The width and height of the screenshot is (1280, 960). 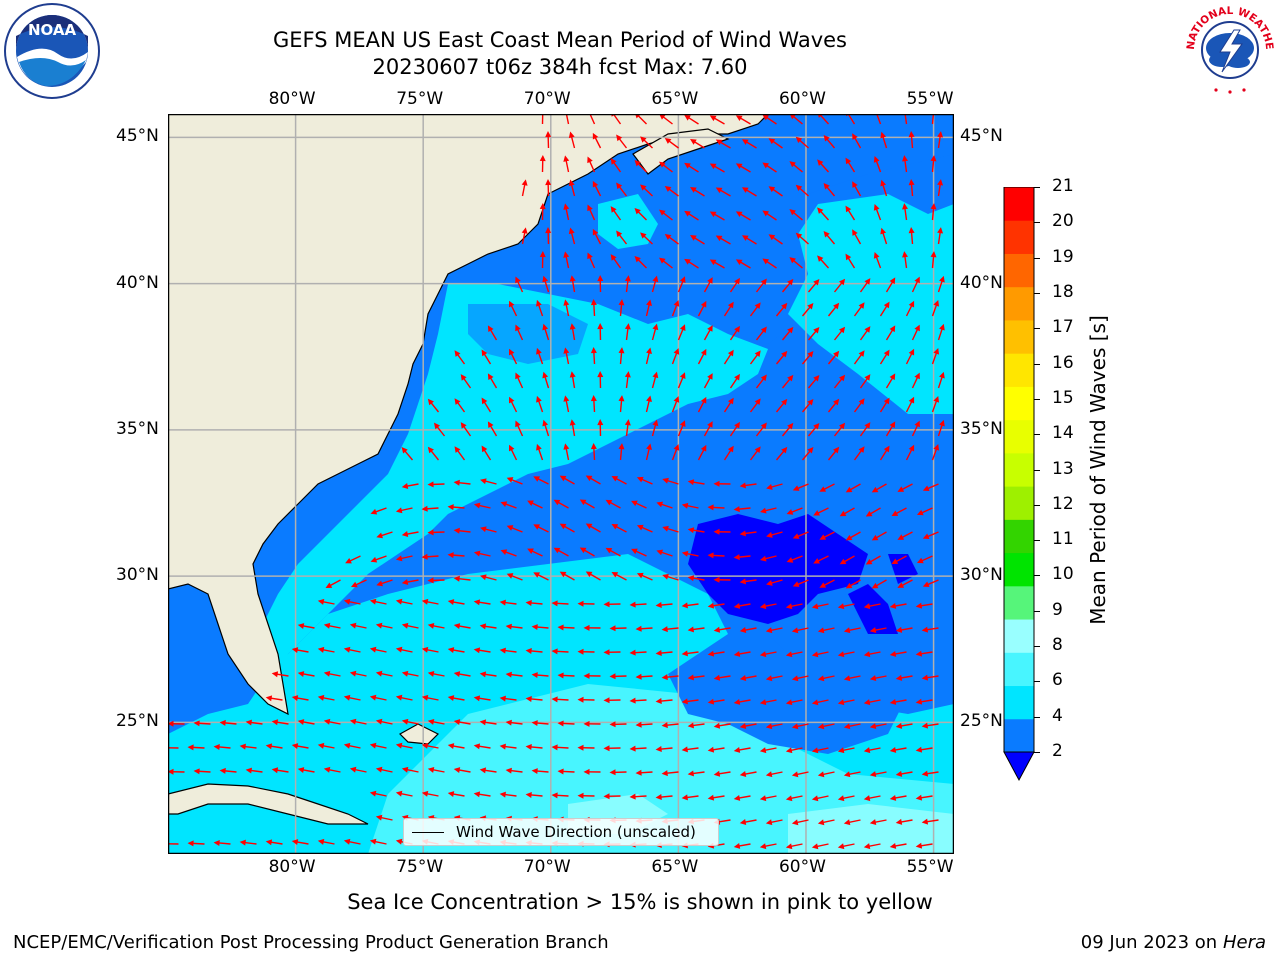 I want to click on colorbar-tick-label: 15, so click(x=1063, y=397).